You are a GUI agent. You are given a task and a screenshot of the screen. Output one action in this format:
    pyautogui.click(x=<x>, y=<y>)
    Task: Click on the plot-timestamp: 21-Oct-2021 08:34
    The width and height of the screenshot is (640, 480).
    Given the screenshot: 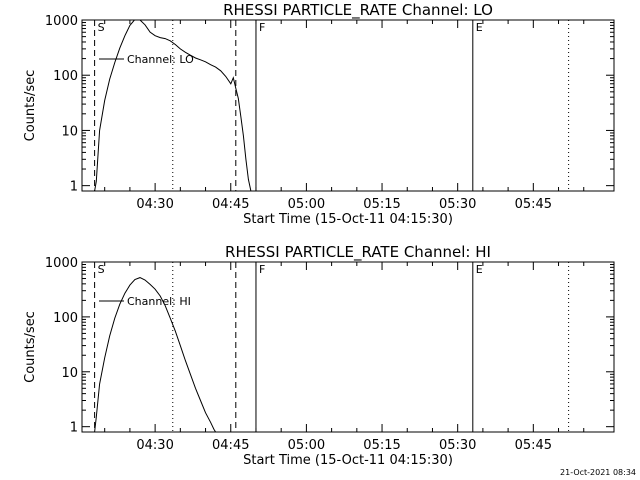 What is the action you would take?
    pyautogui.click(x=598, y=472)
    